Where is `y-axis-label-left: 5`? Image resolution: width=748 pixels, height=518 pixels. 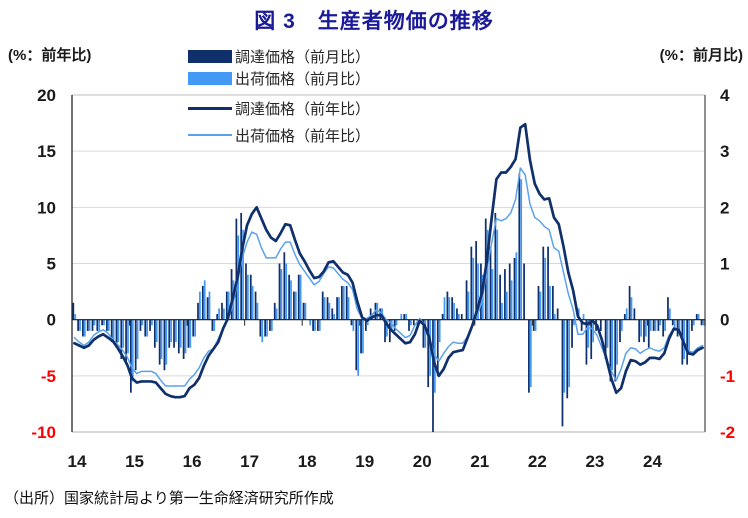
y-axis-label-left: 5 is located at coordinates (51, 264).